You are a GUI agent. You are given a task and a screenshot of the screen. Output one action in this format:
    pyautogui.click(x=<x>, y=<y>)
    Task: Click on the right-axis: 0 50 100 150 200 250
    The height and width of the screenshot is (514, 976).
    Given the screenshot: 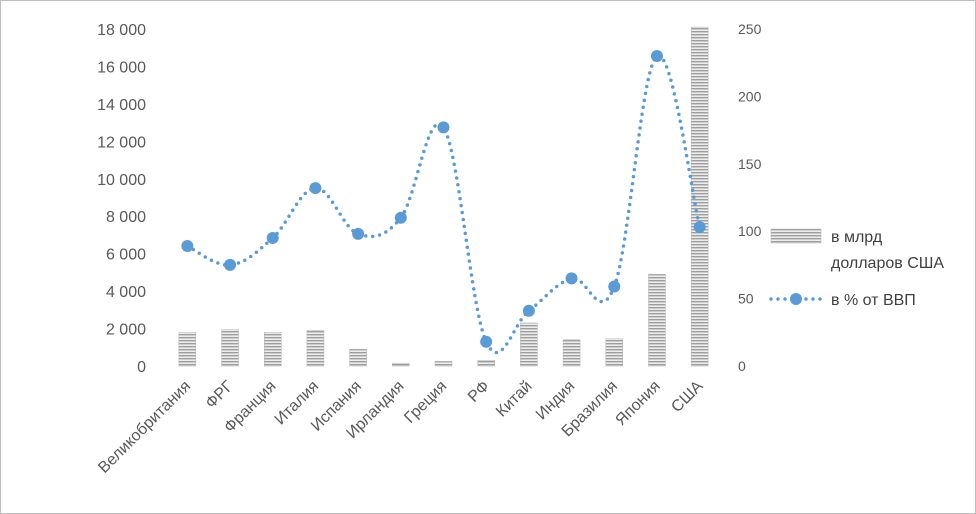 What is the action you would take?
    pyautogui.click(x=750, y=197)
    